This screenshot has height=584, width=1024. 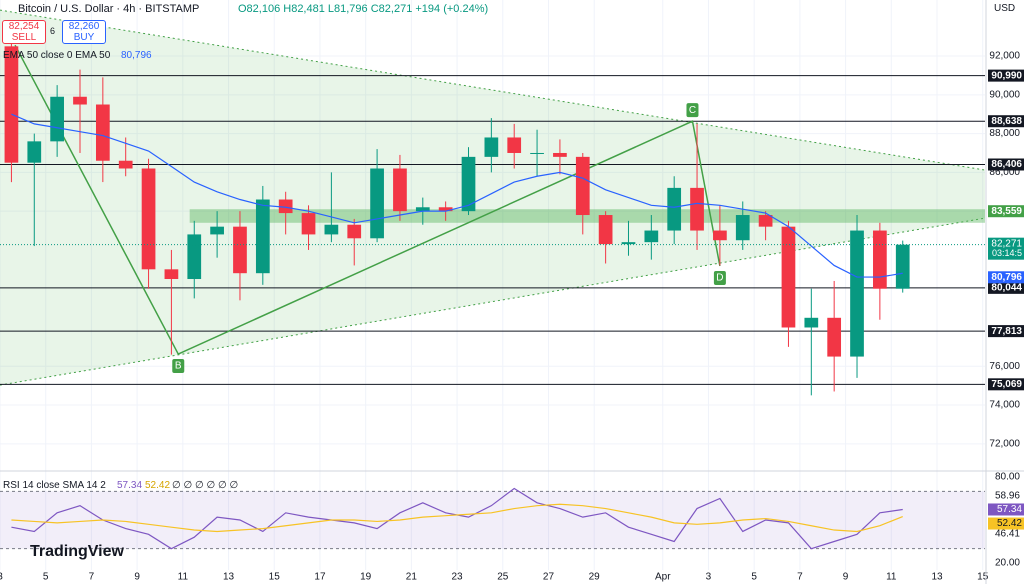 I want to click on y-tick-label: 74,000, so click(x=1004, y=405).